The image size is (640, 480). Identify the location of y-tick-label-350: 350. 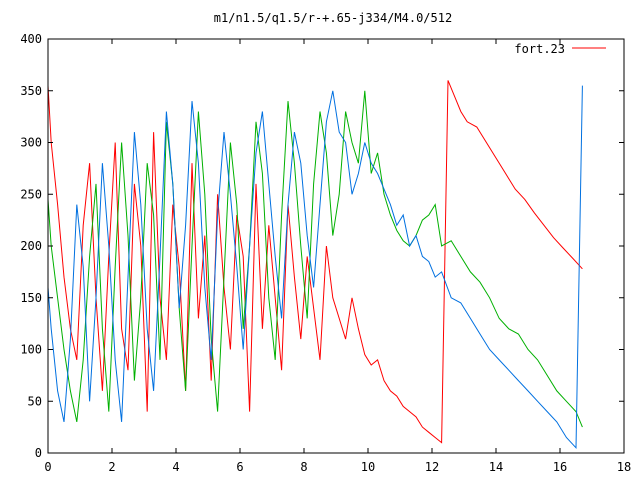
(31, 91).